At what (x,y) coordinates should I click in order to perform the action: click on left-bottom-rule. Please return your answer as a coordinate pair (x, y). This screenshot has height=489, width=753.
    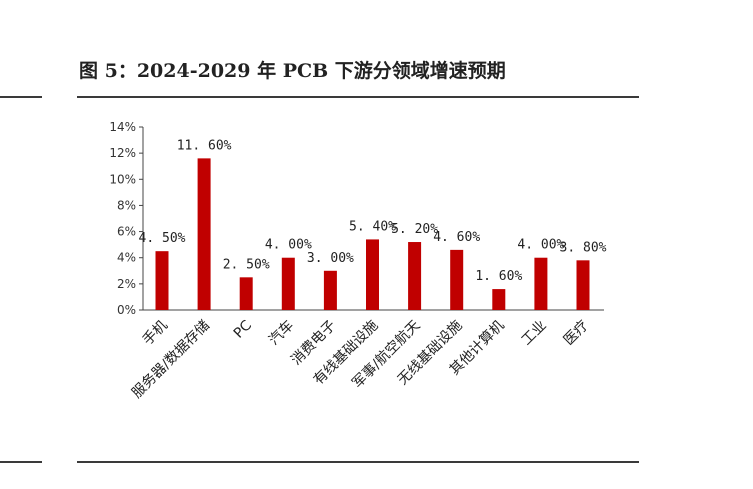
    Looking at the image, I should click on (21, 462).